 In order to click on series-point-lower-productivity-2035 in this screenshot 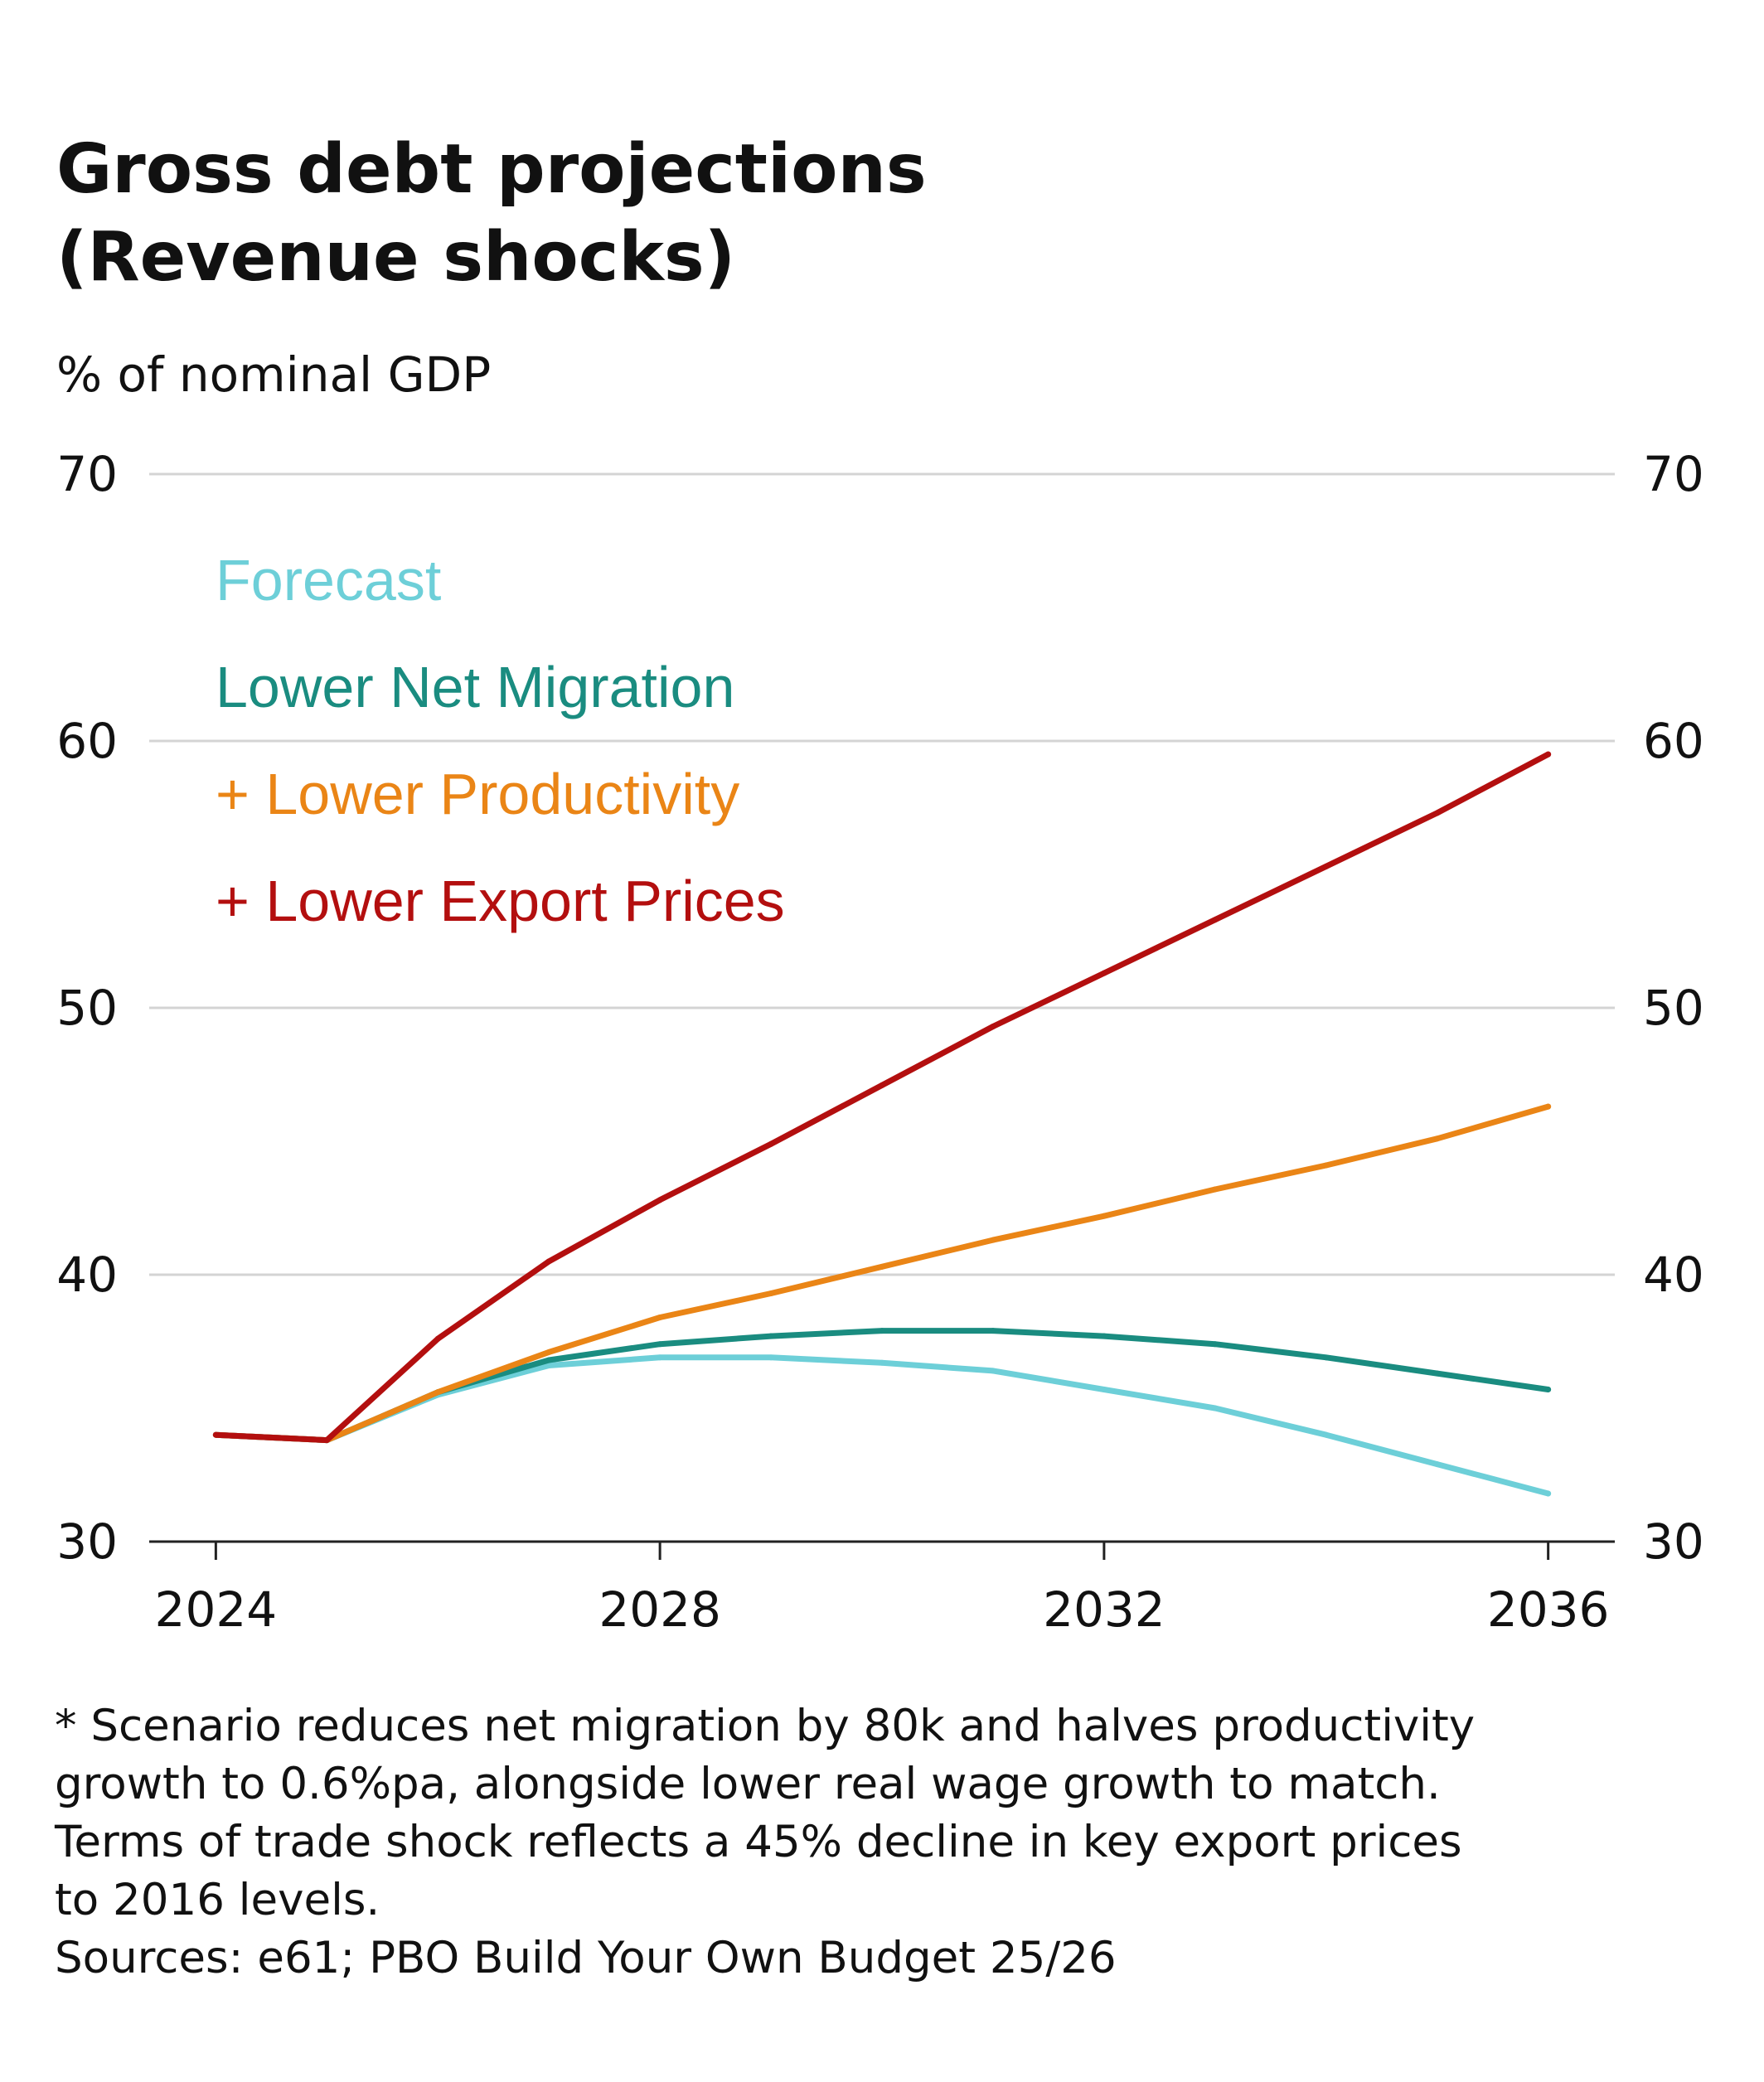, I will do `click(1437, 1138)`.